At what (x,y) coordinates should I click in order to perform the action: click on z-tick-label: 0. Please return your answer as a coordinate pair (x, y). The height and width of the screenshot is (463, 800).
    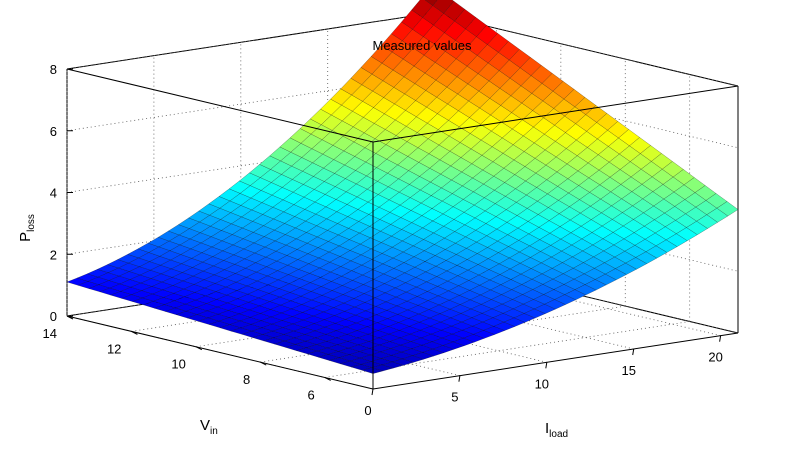
    Looking at the image, I should click on (53, 316).